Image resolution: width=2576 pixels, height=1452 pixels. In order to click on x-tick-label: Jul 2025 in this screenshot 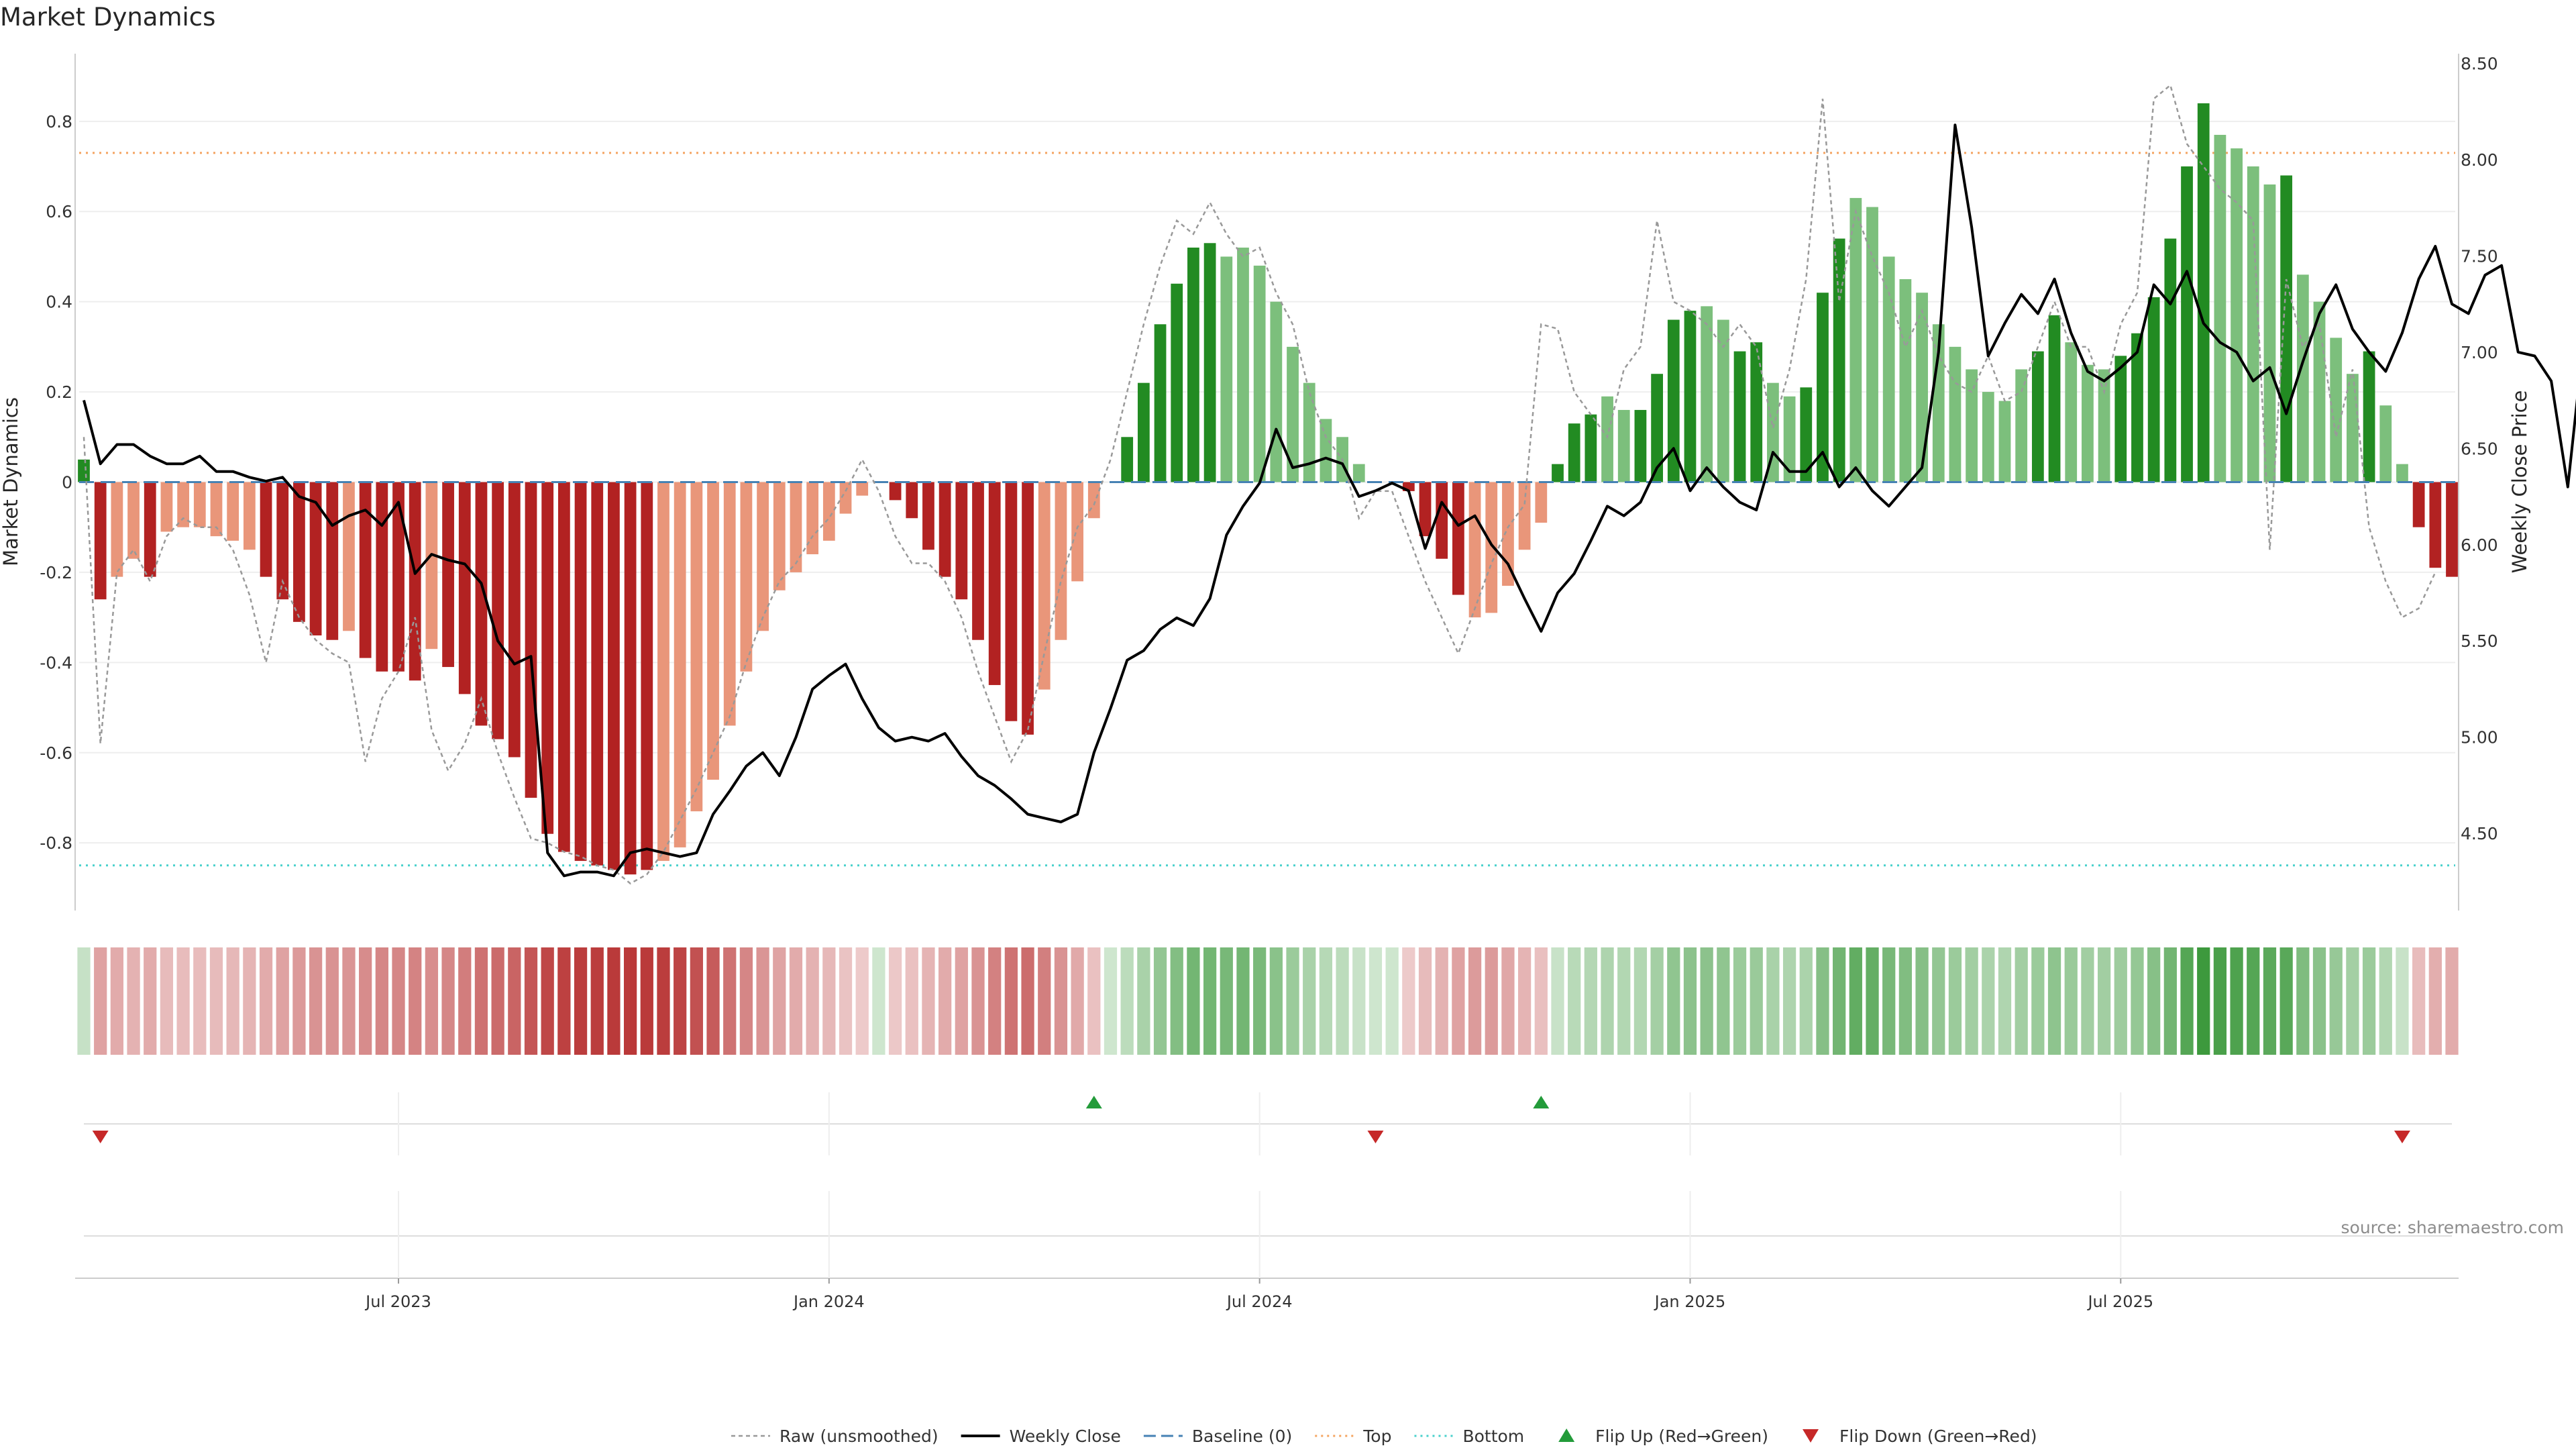, I will do `click(2119, 1302)`.